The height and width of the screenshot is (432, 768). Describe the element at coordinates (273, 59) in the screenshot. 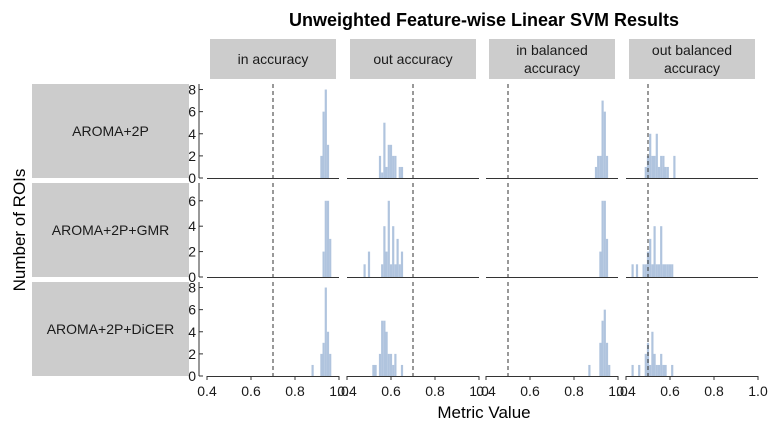

I see `facet-strip-label: in accuracy` at that location.